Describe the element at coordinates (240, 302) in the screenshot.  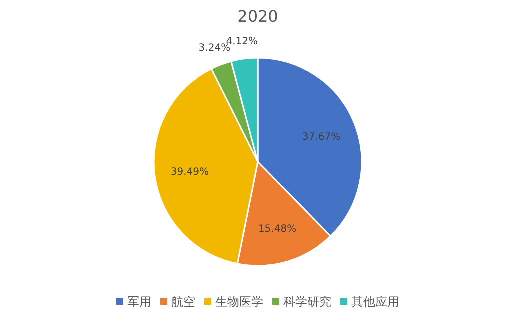
I see `legend-label: 生物医学` at that location.